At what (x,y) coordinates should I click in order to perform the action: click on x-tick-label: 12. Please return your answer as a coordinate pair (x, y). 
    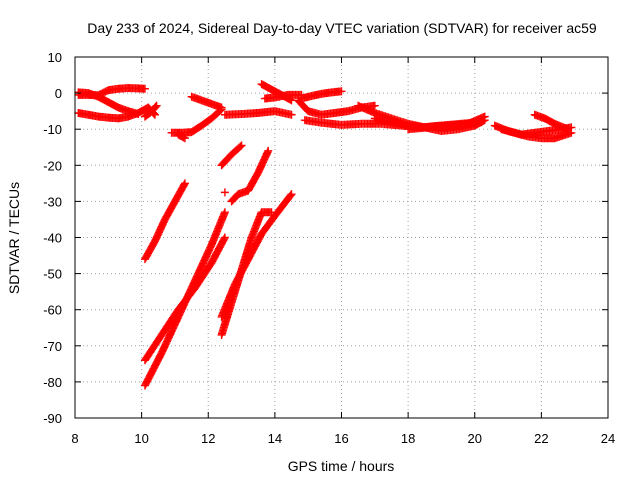
    Looking at the image, I should click on (208, 438).